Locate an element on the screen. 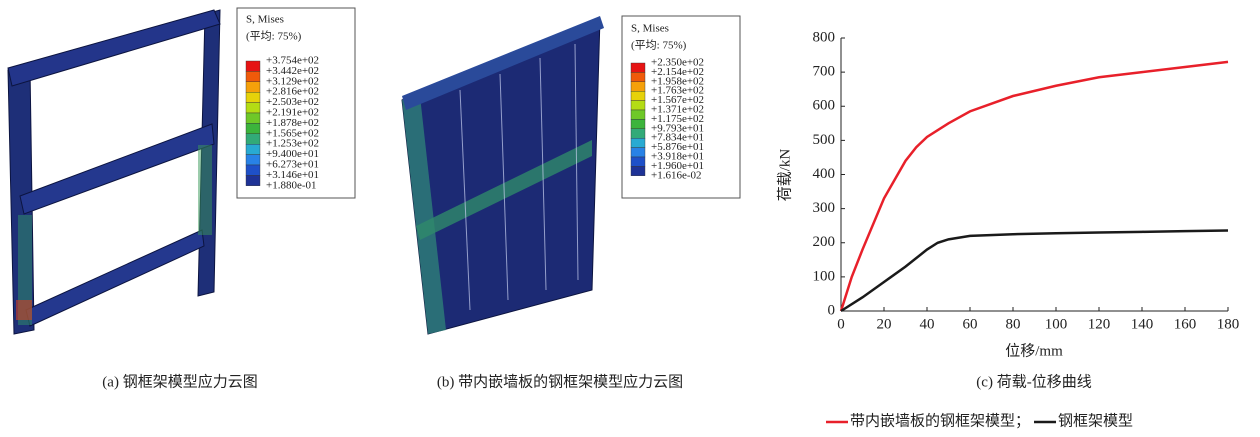 The height and width of the screenshot is (437, 1260). x-tick-label: 100 is located at coordinates (1056, 324).